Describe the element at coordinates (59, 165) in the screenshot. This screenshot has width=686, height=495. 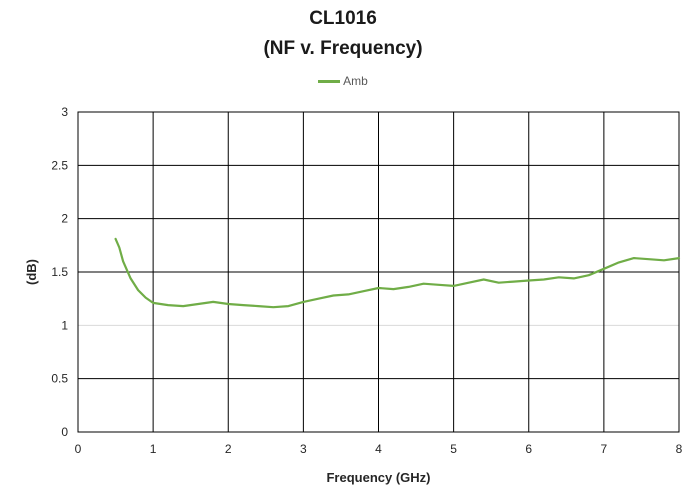
I see `y-tick-label: 2.5` at that location.